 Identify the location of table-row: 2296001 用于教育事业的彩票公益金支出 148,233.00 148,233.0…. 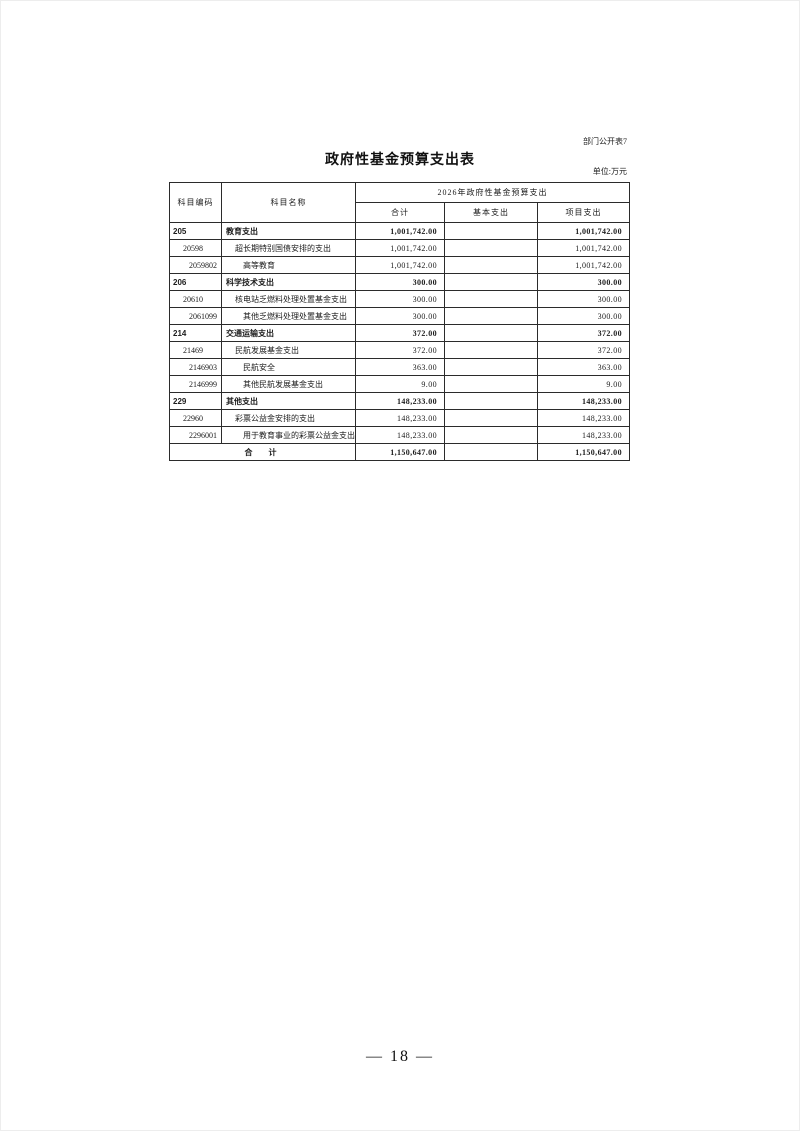
(399, 435).